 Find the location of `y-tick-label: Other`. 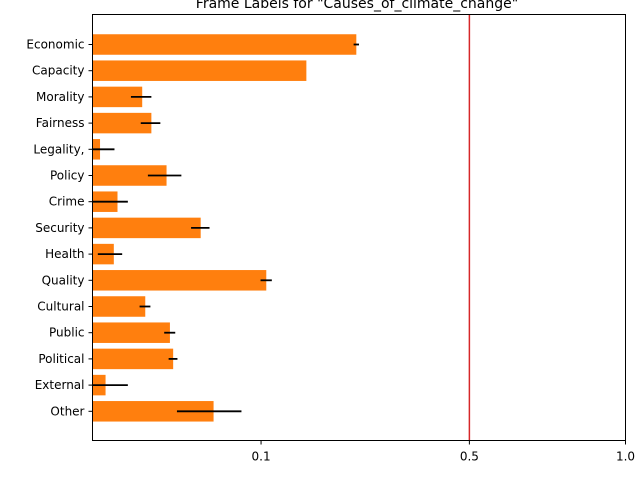

y-tick-label: Other is located at coordinates (67, 411).